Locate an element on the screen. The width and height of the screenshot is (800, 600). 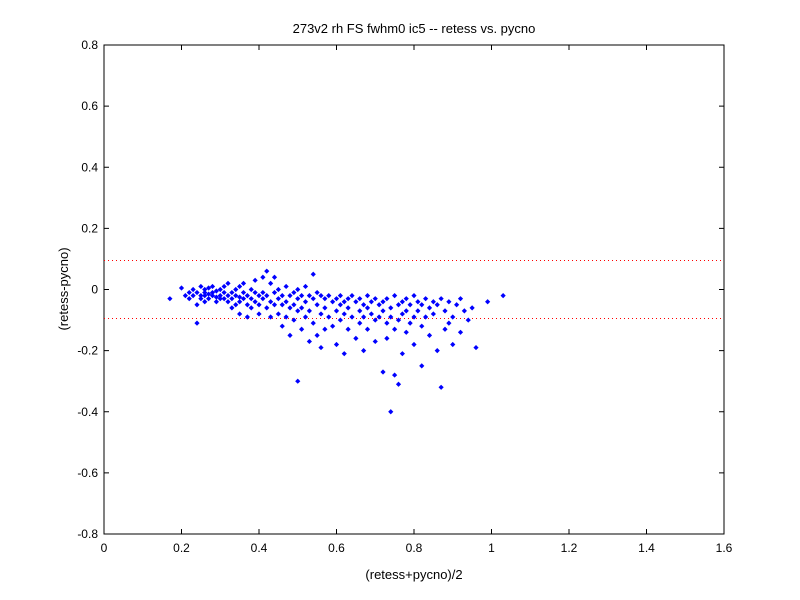
y-tick-label: -0.6 is located at coordinates (87, 473).